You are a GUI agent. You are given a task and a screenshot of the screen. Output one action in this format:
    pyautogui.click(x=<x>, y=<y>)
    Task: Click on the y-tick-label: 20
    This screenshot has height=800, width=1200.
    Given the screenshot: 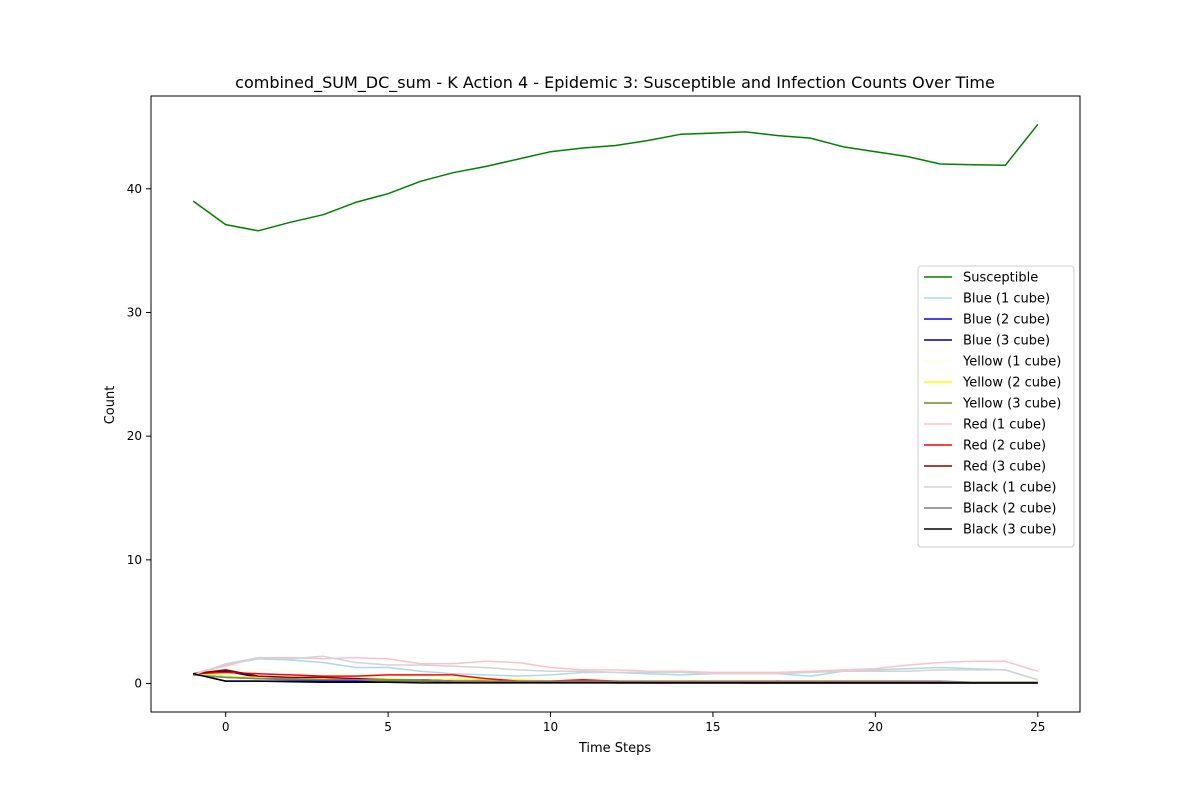 What is the action you would take?
    pyautogui.click(x=134, y=436)
    